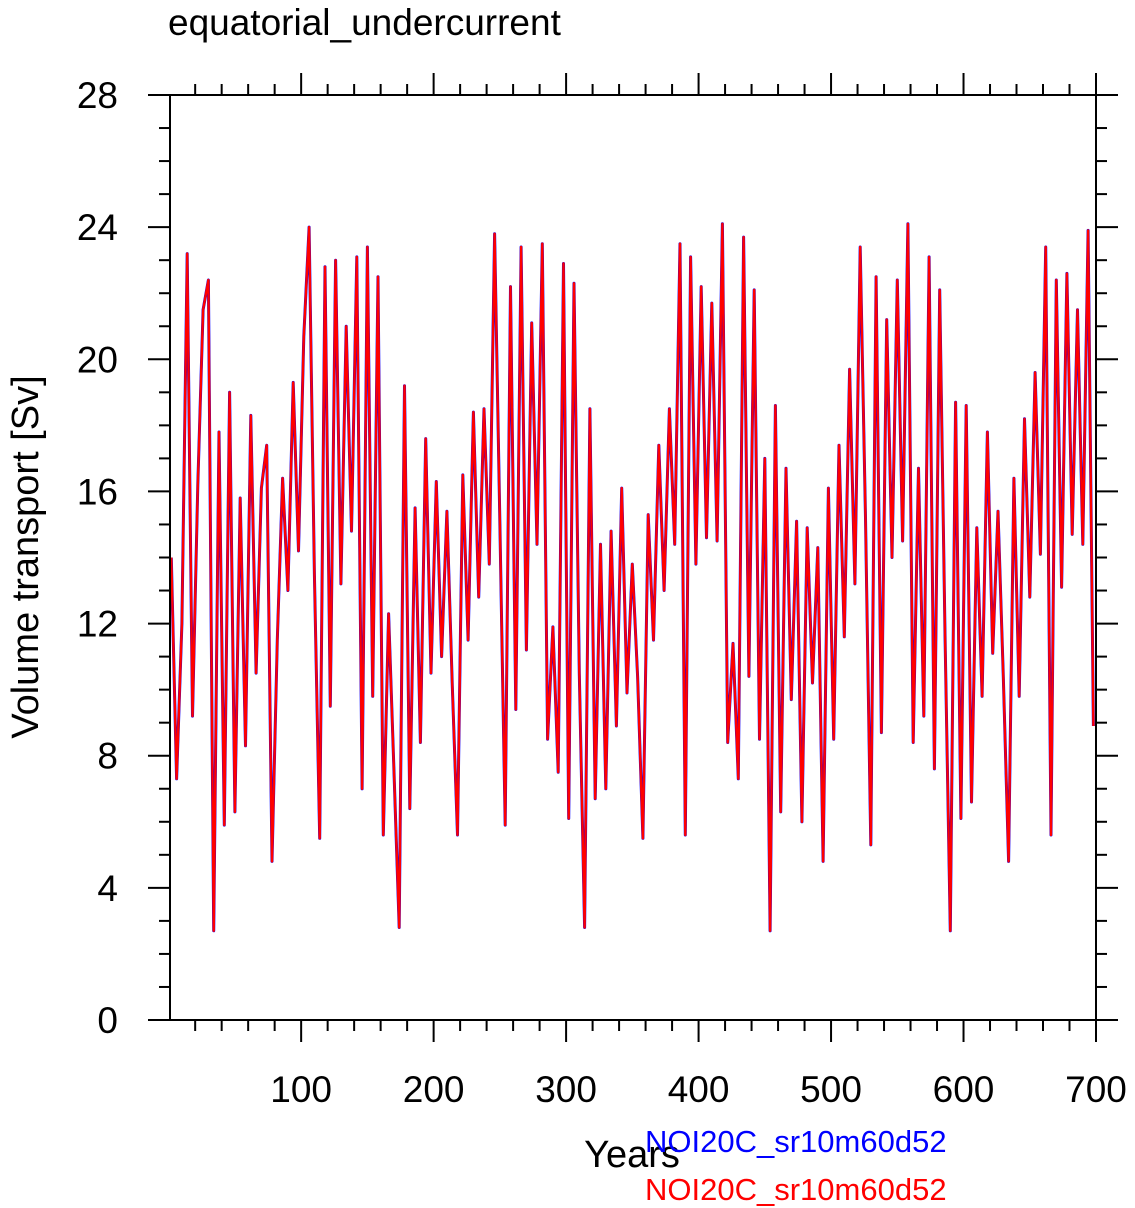  What do you see at coordinates (97, 624) in the screenshot?
I see `y-tick-label: 12` at bounding box center [97, 624].